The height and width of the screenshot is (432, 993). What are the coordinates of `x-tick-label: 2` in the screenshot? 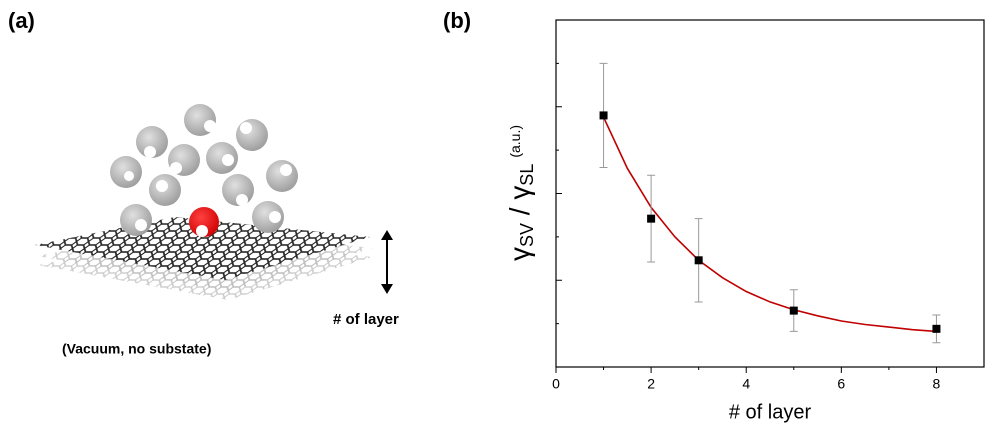 It's located at (651, 384).